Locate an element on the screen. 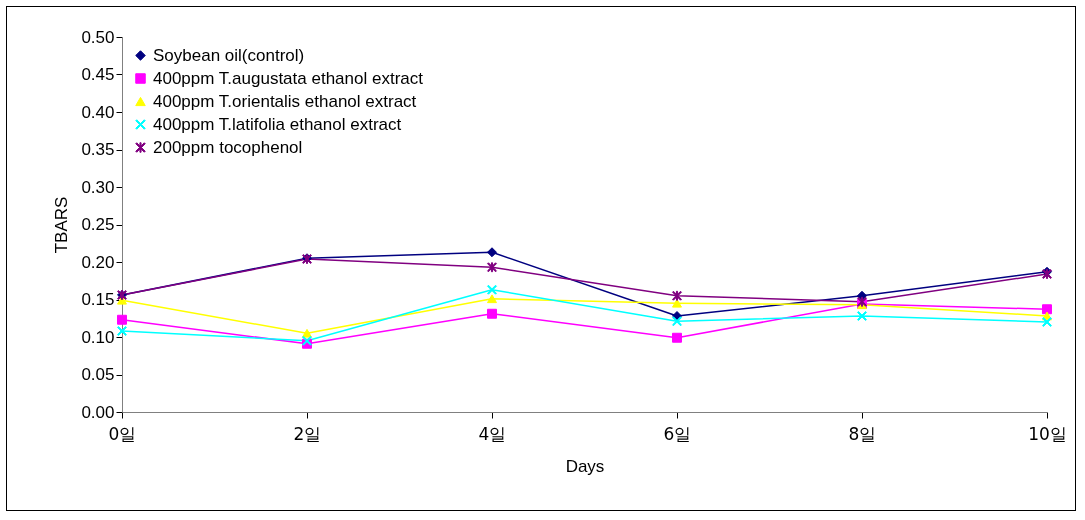  y-tick-label: 0.30 is located at coordinates (98, 187).